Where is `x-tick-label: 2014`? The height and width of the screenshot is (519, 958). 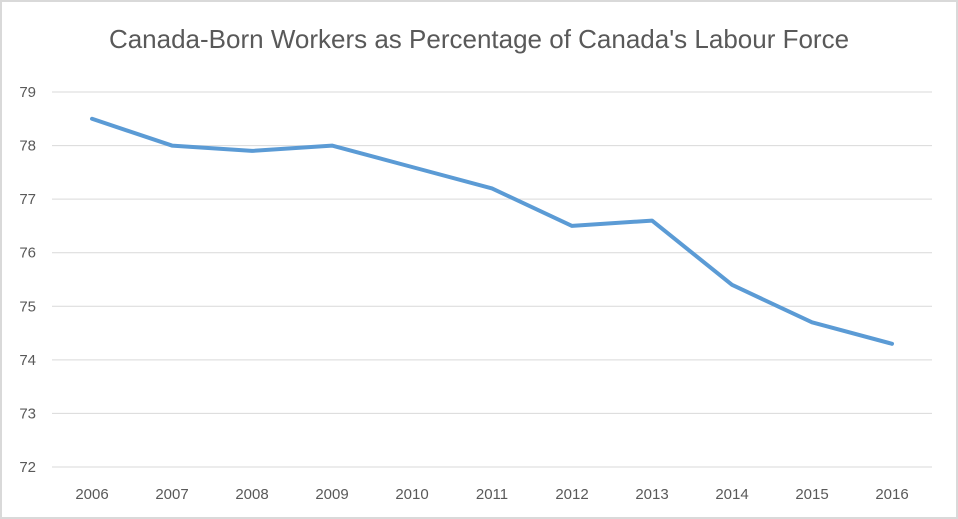 x-tick-label: 2014 is located at coordinates (731, 494).